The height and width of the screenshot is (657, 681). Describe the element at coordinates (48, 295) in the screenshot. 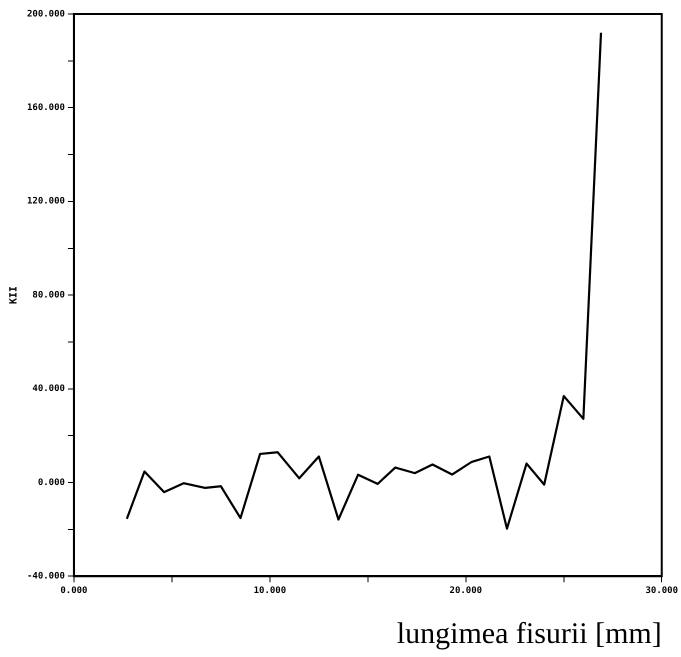

I see `y-tick-label: 80.000` at that location.